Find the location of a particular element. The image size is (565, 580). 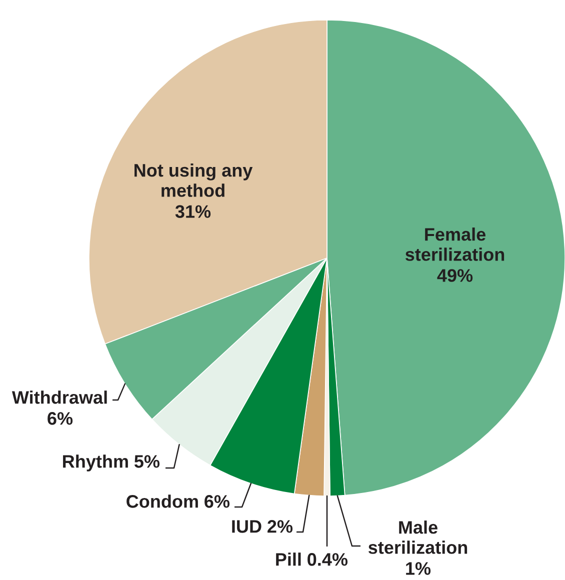

slice-label: Pill is located at coordinates (288, 559).